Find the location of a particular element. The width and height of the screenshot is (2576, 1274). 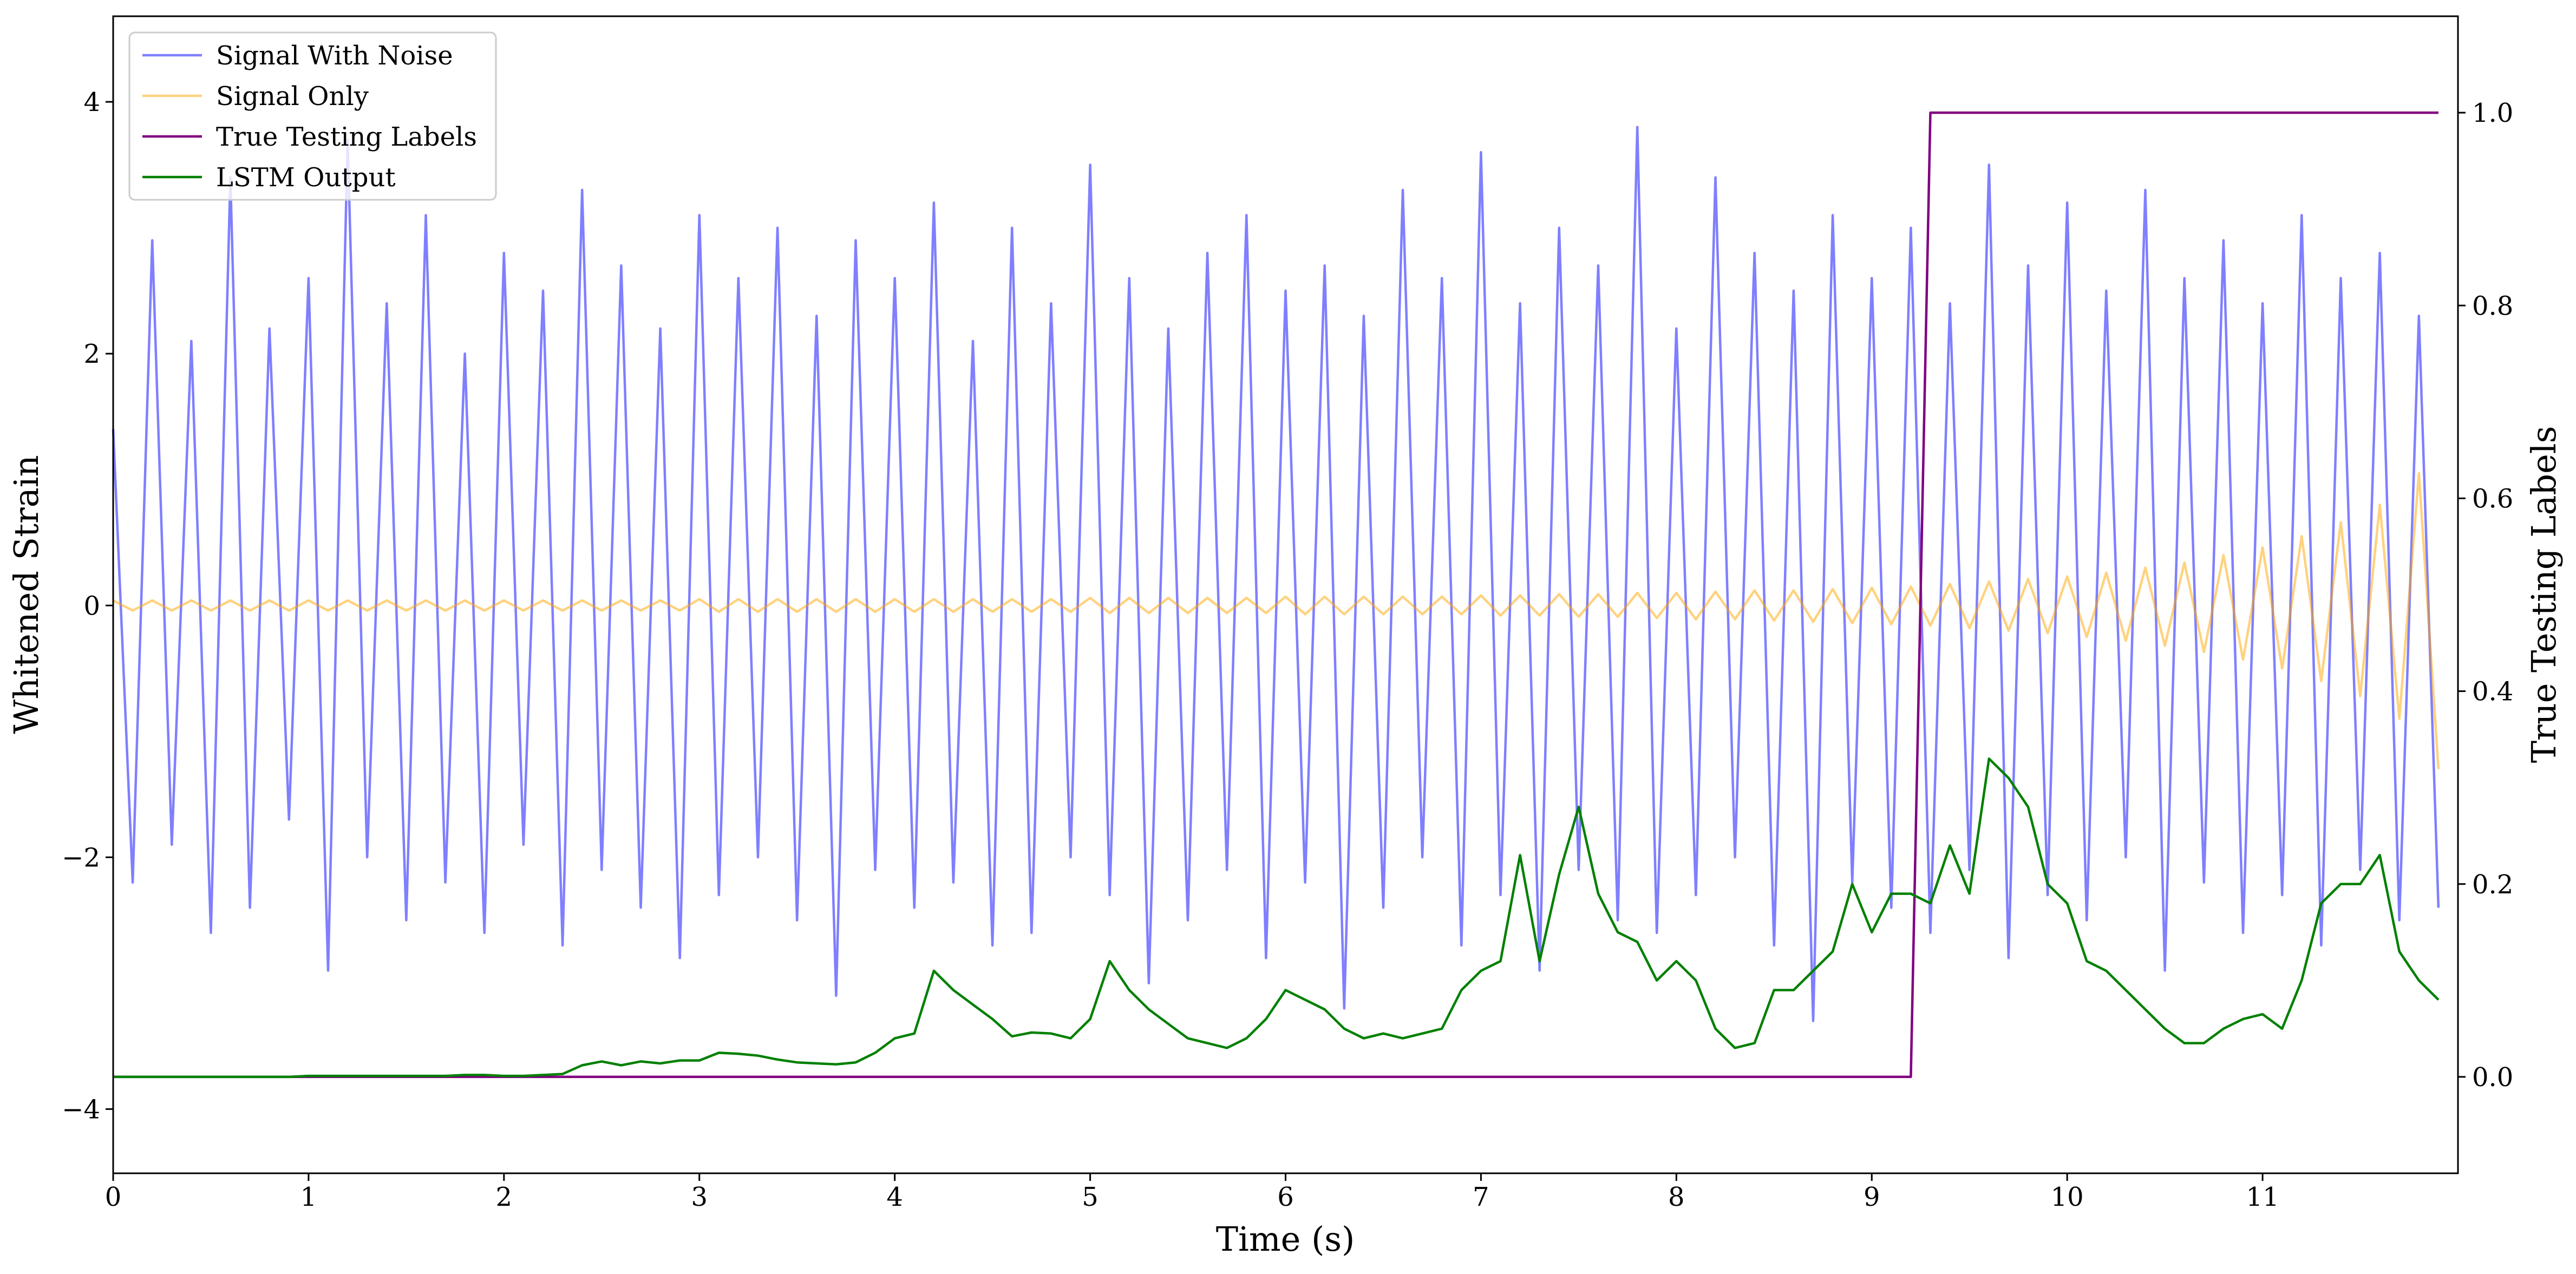

y-tick-label: 2 is located at coordinates (92, 354).